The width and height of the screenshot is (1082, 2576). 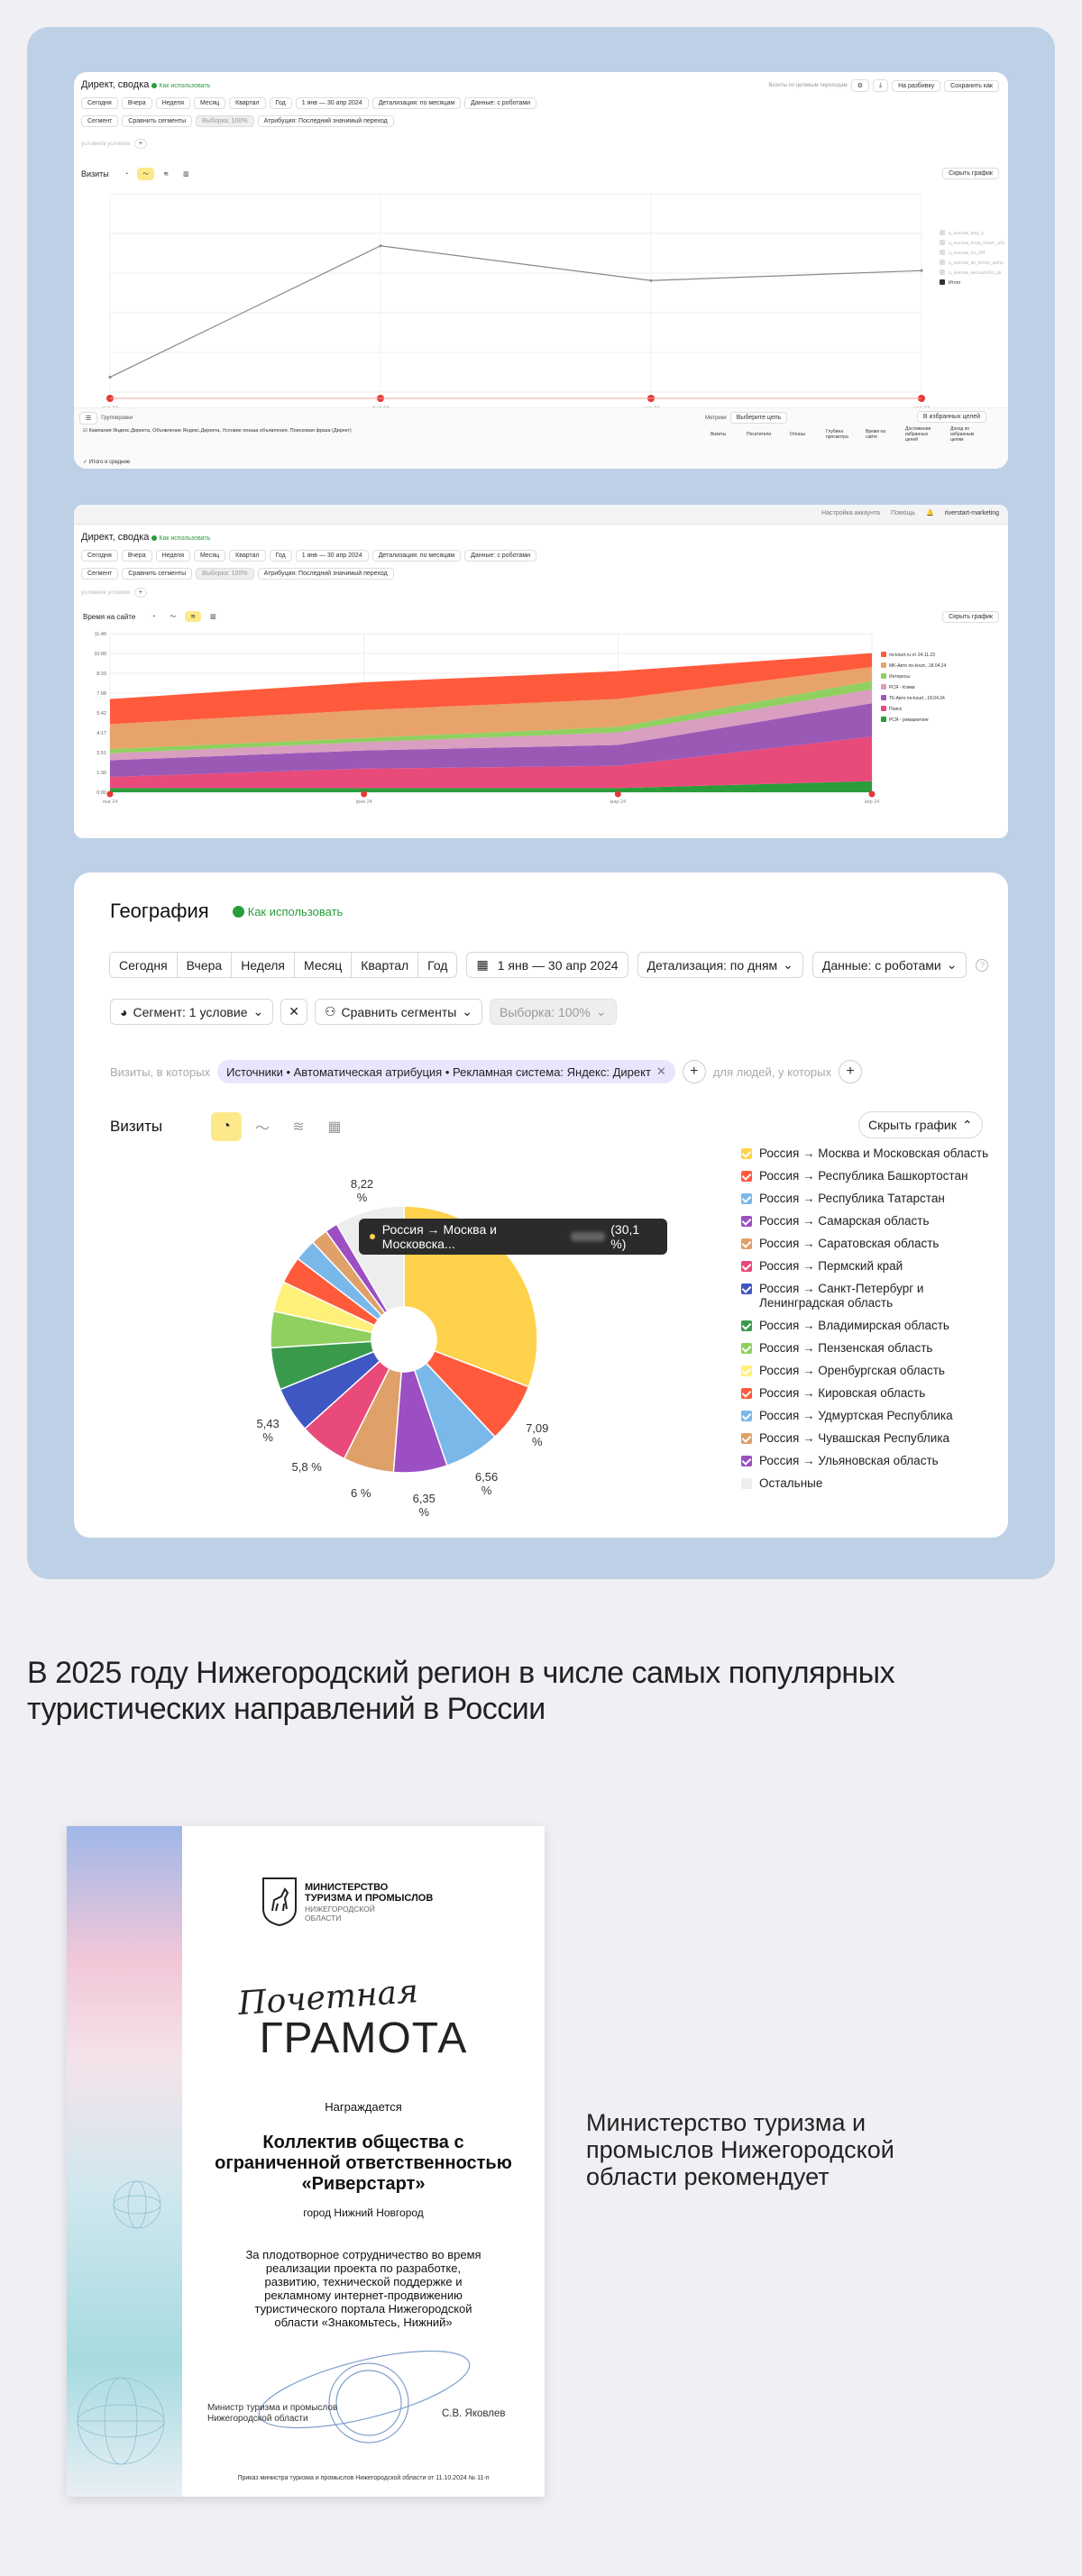 What do you see at coordinates (226, 1126) in the screenshot?
I see `pie-chart-icon: ◔` at bounding box center [226, 1126].